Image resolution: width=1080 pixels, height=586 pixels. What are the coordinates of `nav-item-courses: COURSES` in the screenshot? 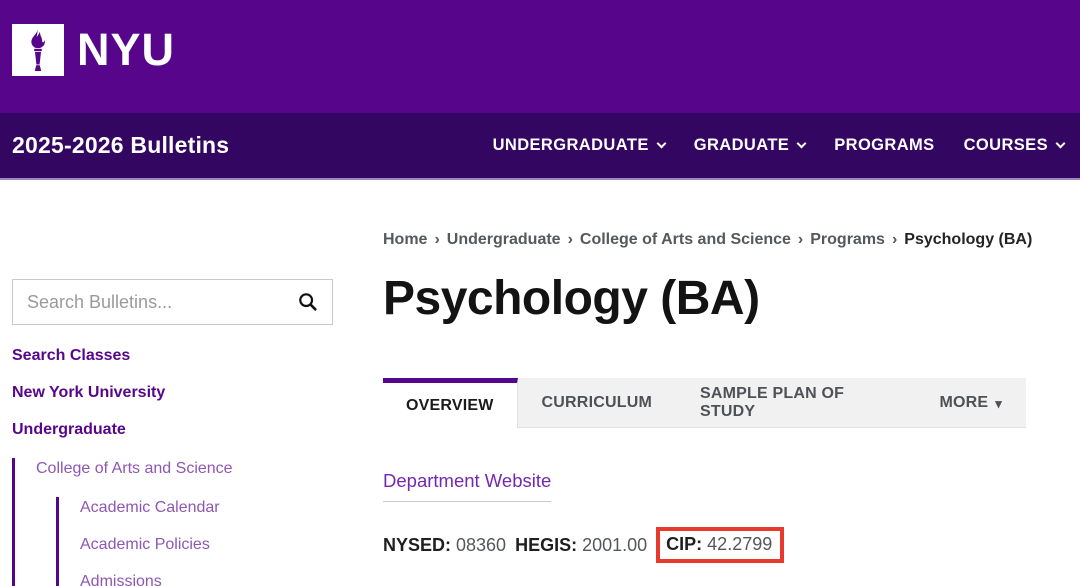 It's located at (1014, 145).